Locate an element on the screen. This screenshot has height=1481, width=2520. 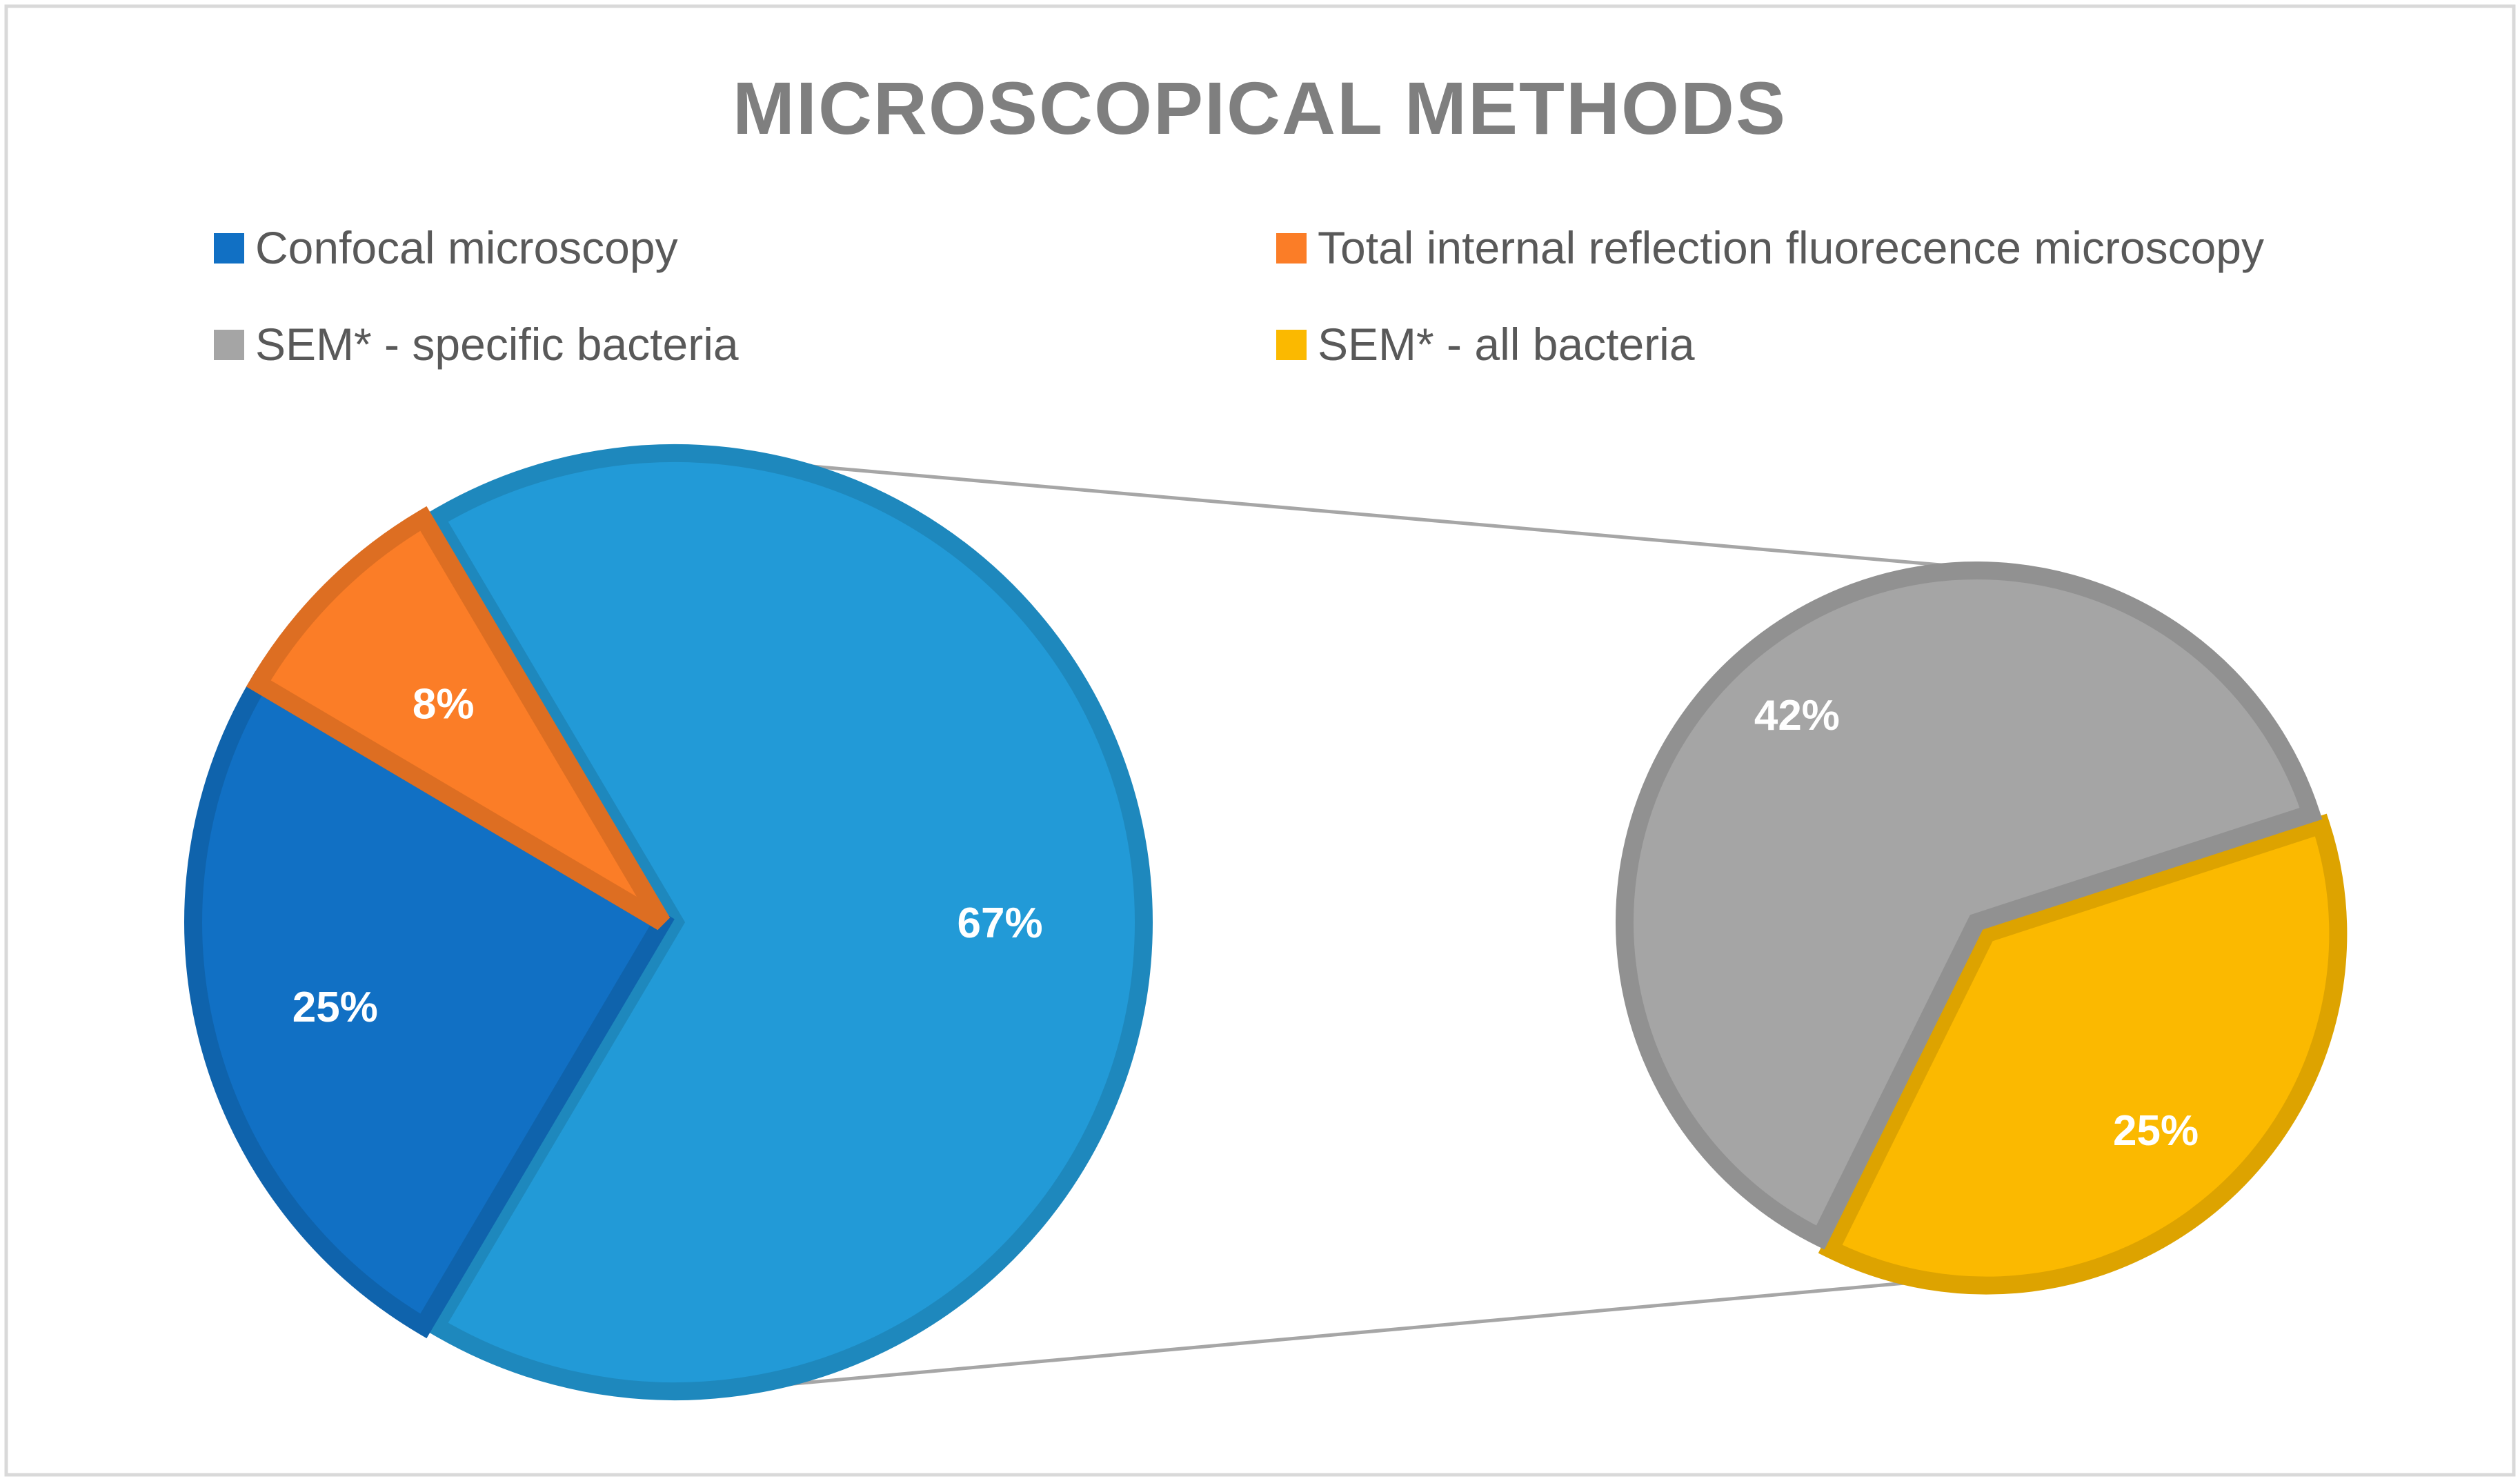
secondary-pie: 25% 42% is located at coordinates (1982, 928).